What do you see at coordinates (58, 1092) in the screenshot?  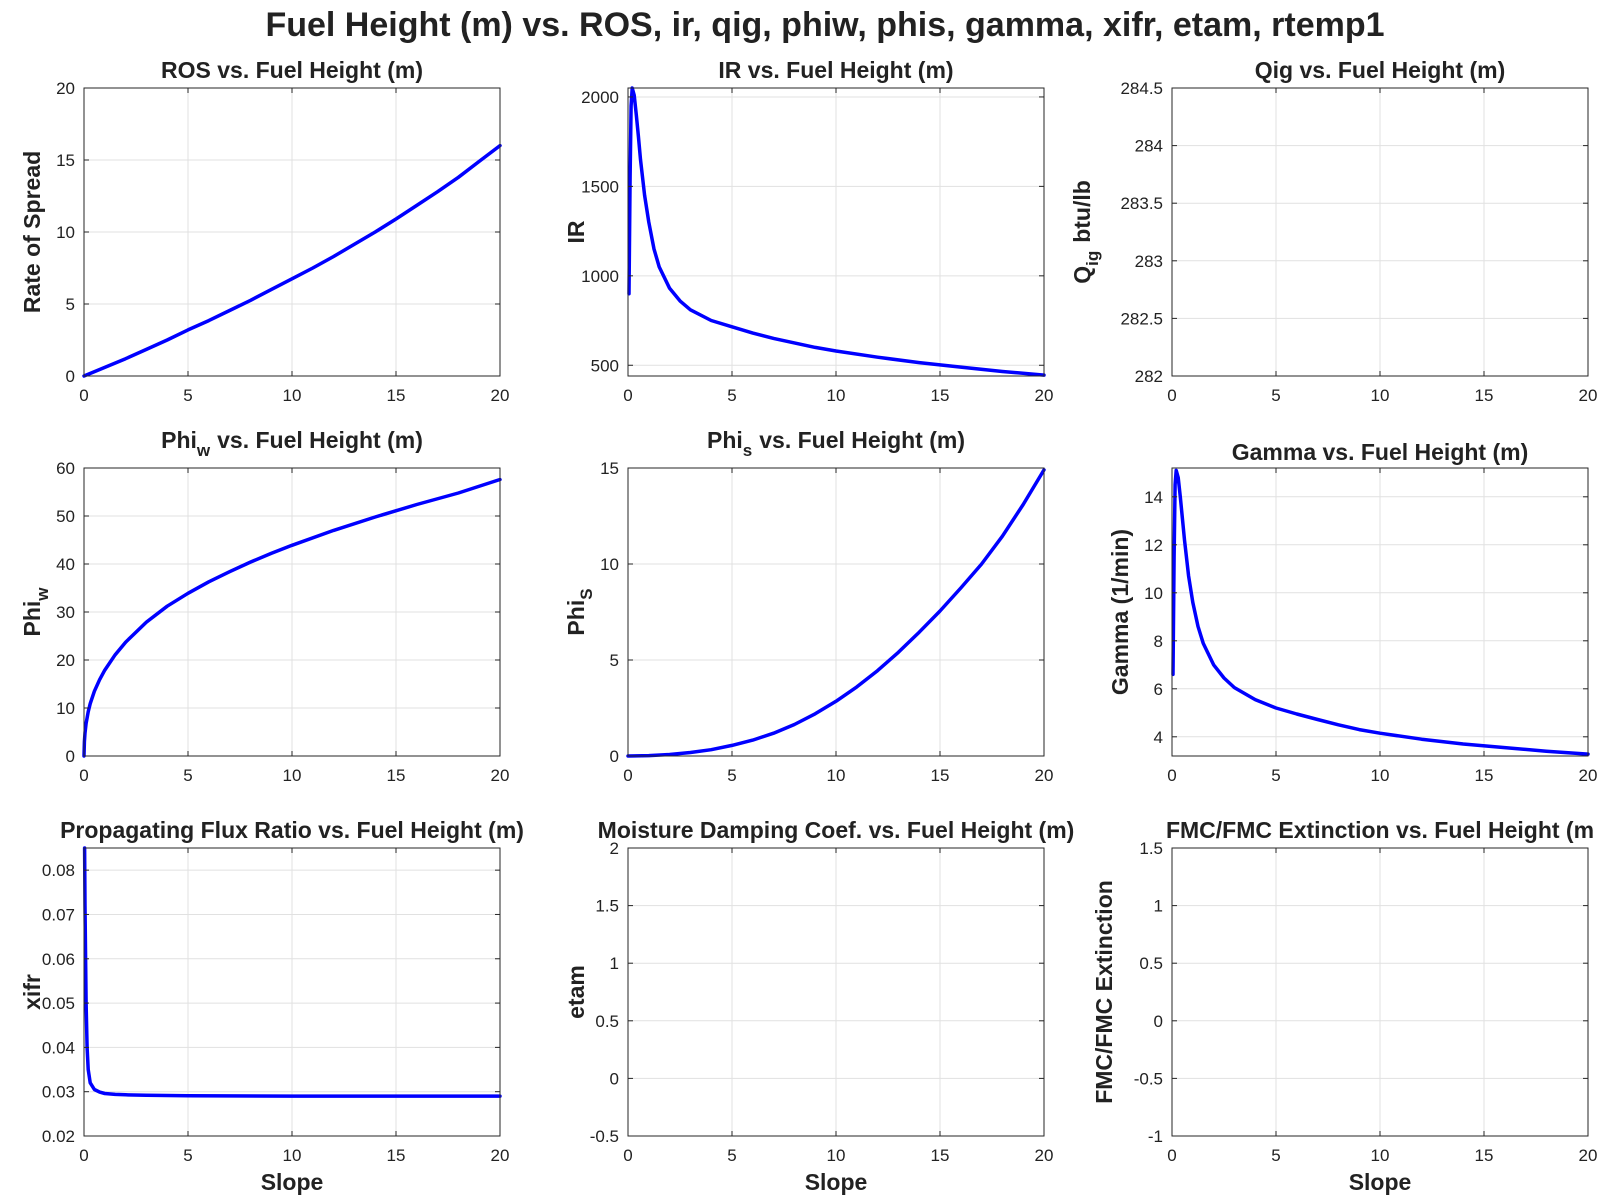 I see `y-tick-label: 0.03` at bounding box center [58, 1092].